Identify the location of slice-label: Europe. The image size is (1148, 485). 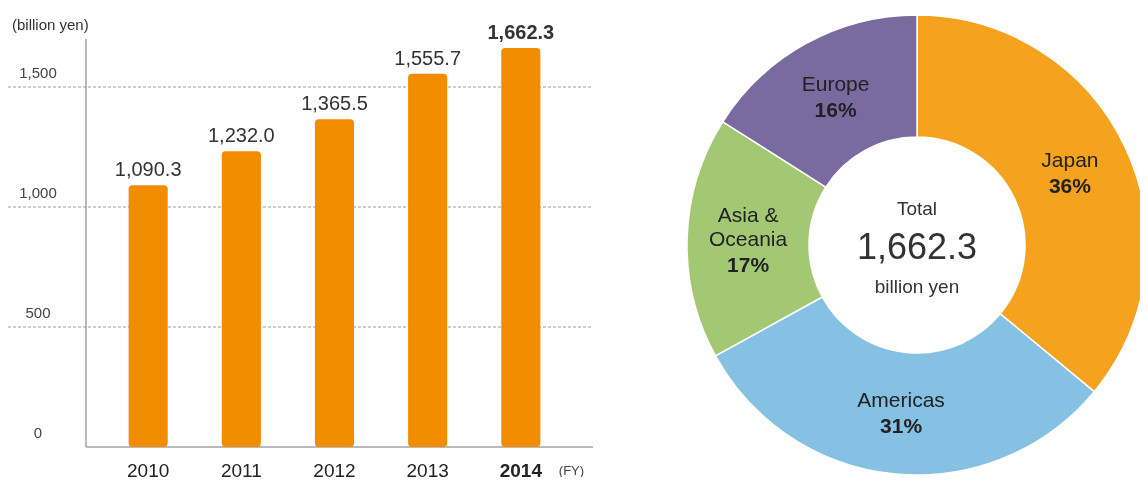
(835, 83).